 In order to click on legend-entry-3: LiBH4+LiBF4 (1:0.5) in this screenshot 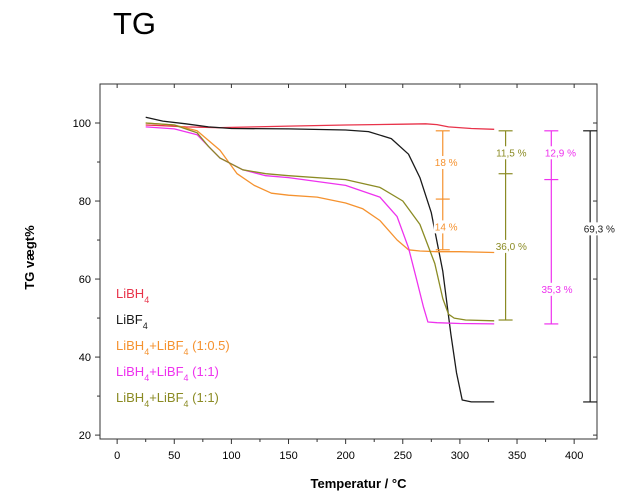, I will do `click(173, 347)`.